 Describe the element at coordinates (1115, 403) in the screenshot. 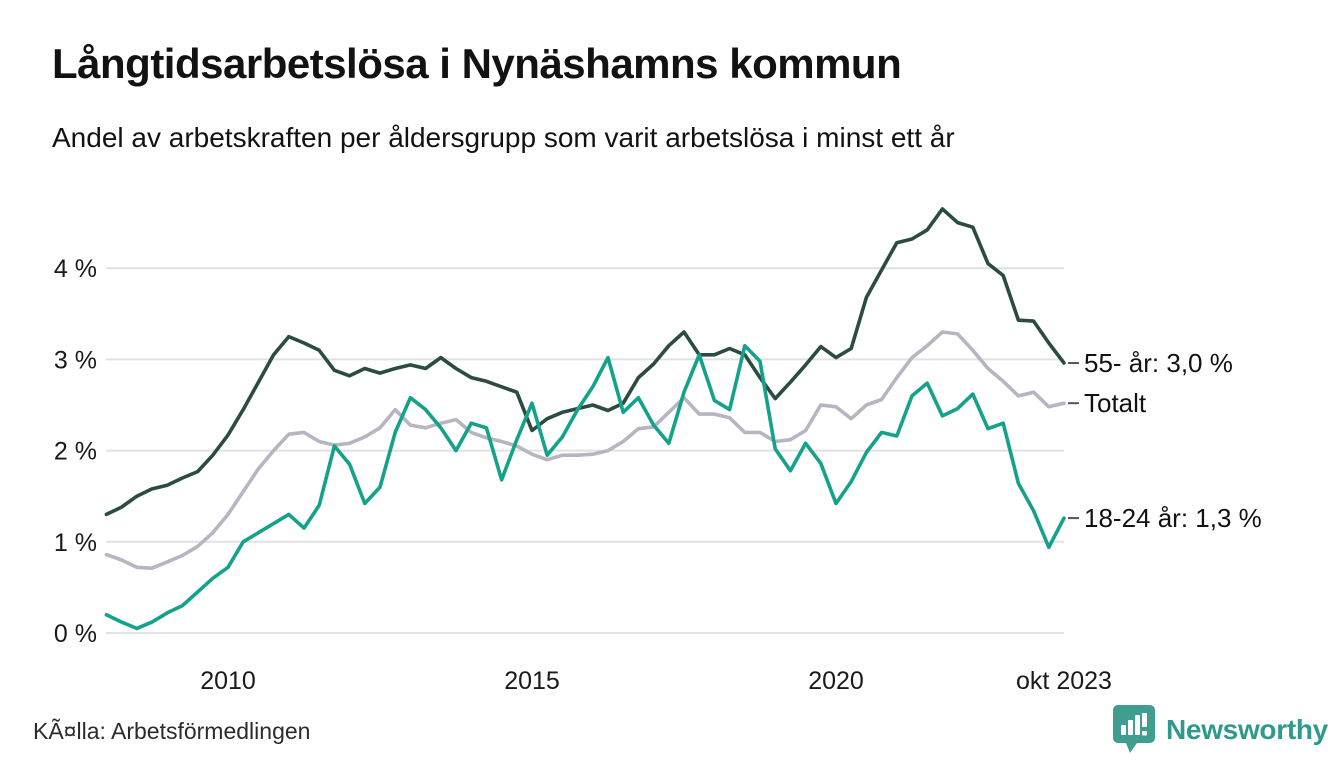

I see `series-label: Totalt` at that location.